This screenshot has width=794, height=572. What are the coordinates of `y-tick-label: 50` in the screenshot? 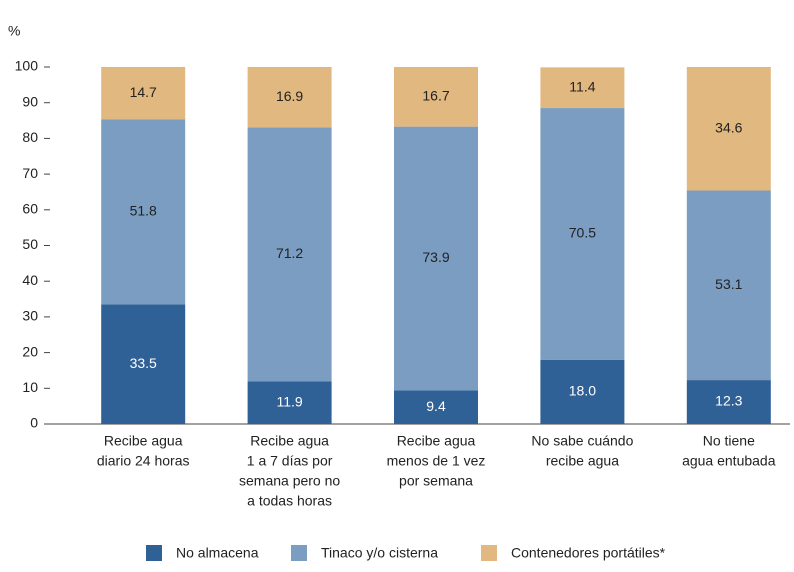 It's located at (30, 244).